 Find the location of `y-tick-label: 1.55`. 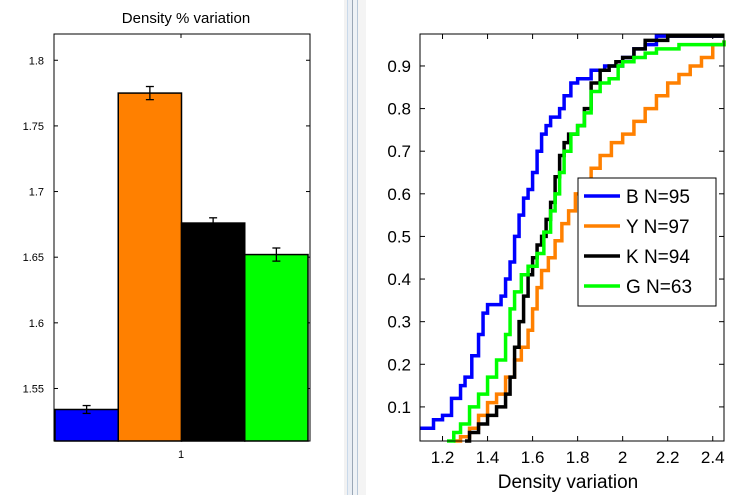

y-tick-label: 1.55 is located at coordinates (33, 389).